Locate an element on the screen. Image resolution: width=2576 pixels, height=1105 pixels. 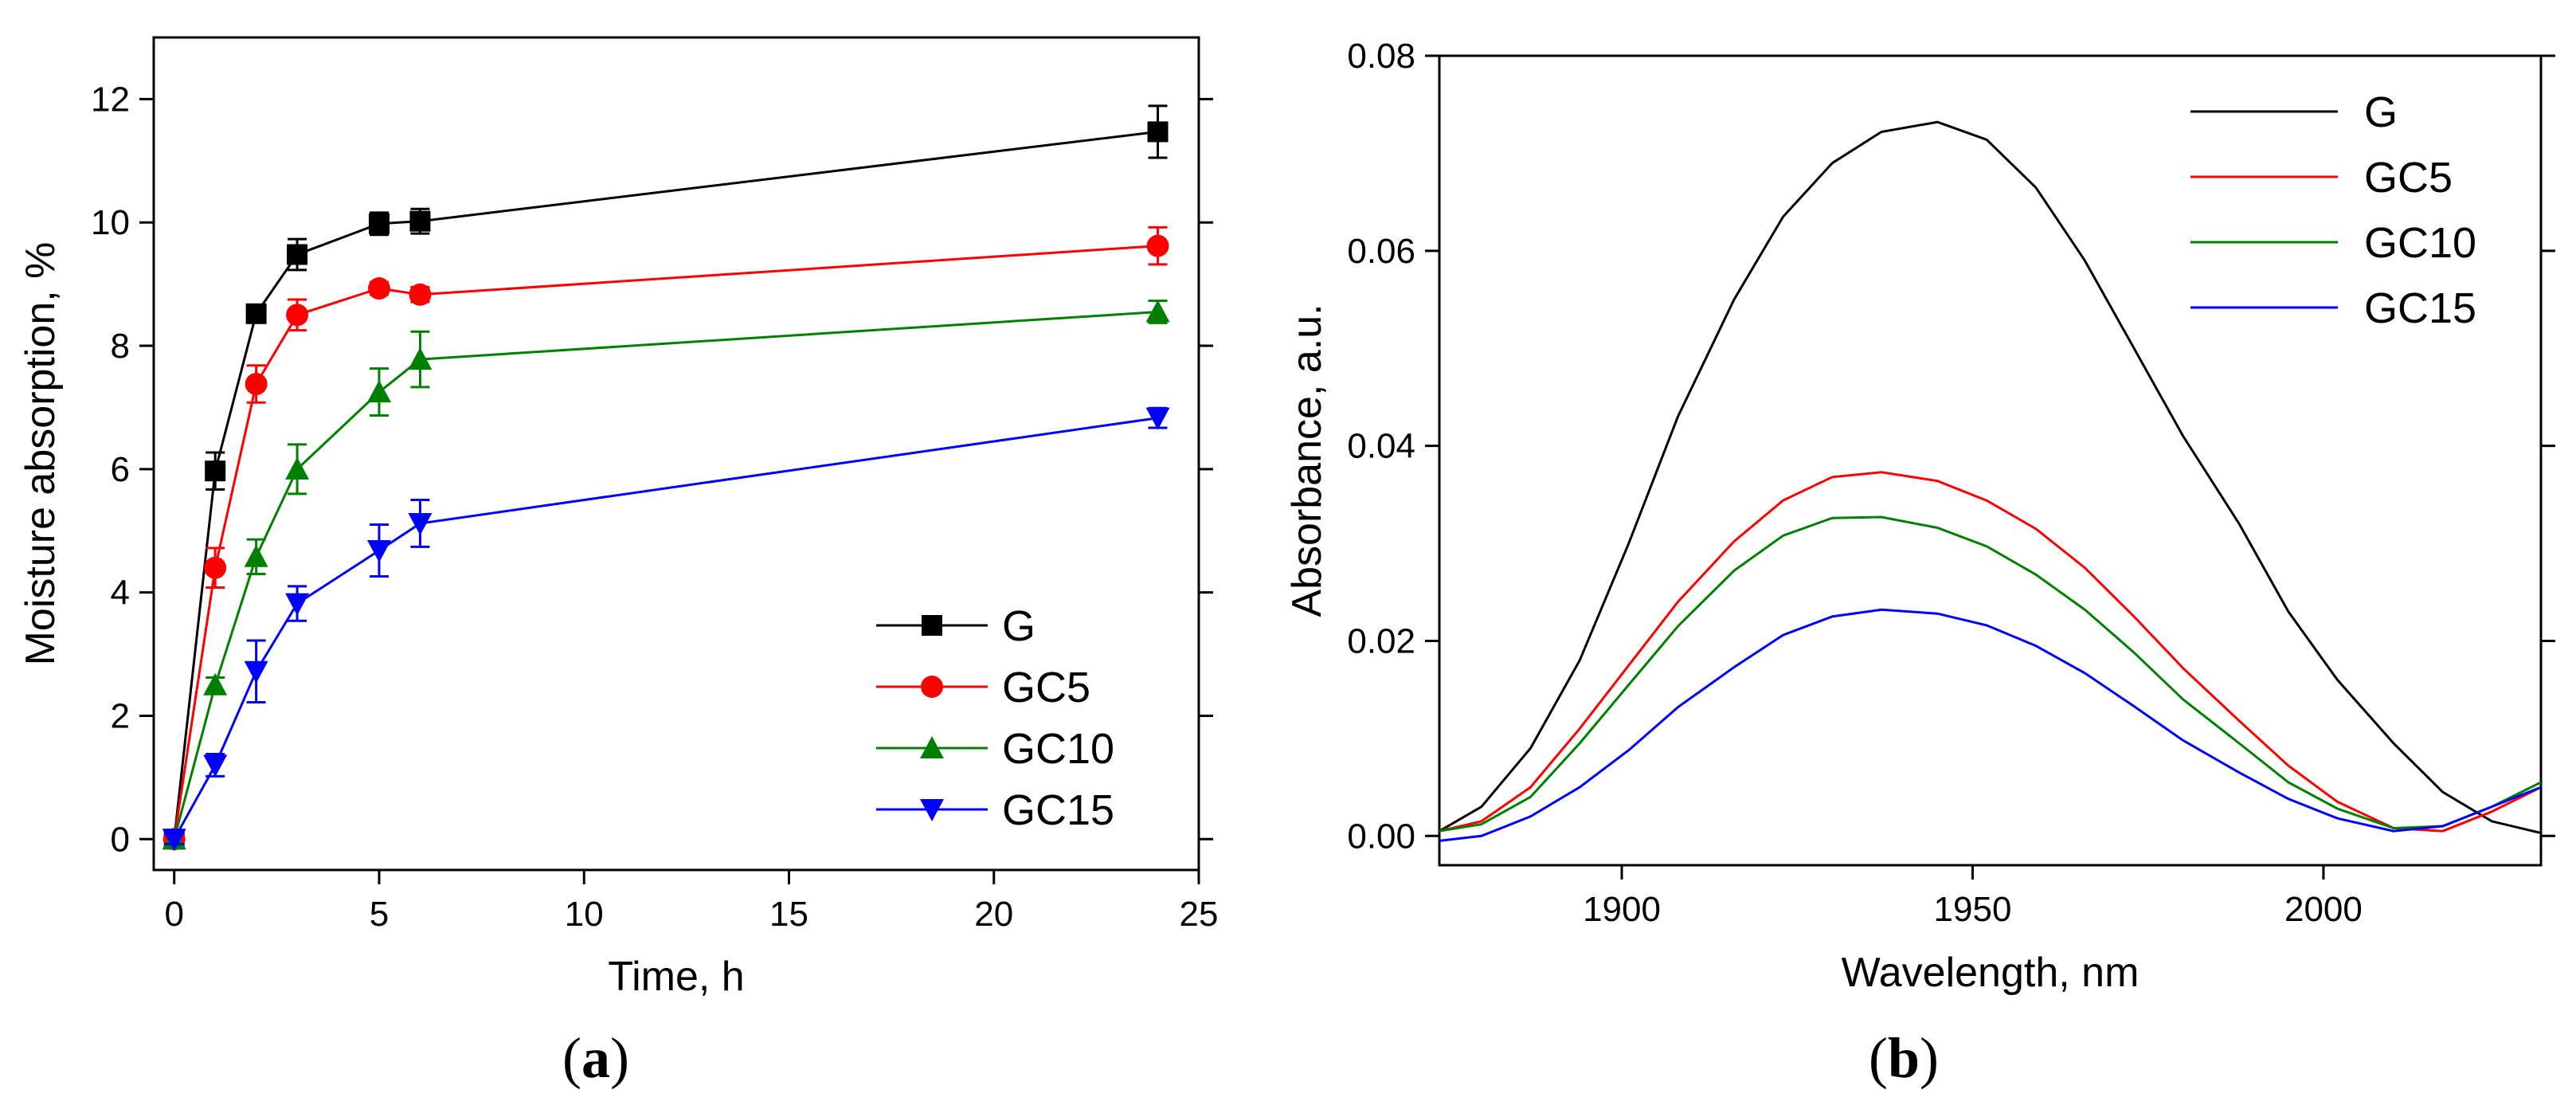
y-axis-title: Absorbance, a.u. is located at coordinates (1307, 460).